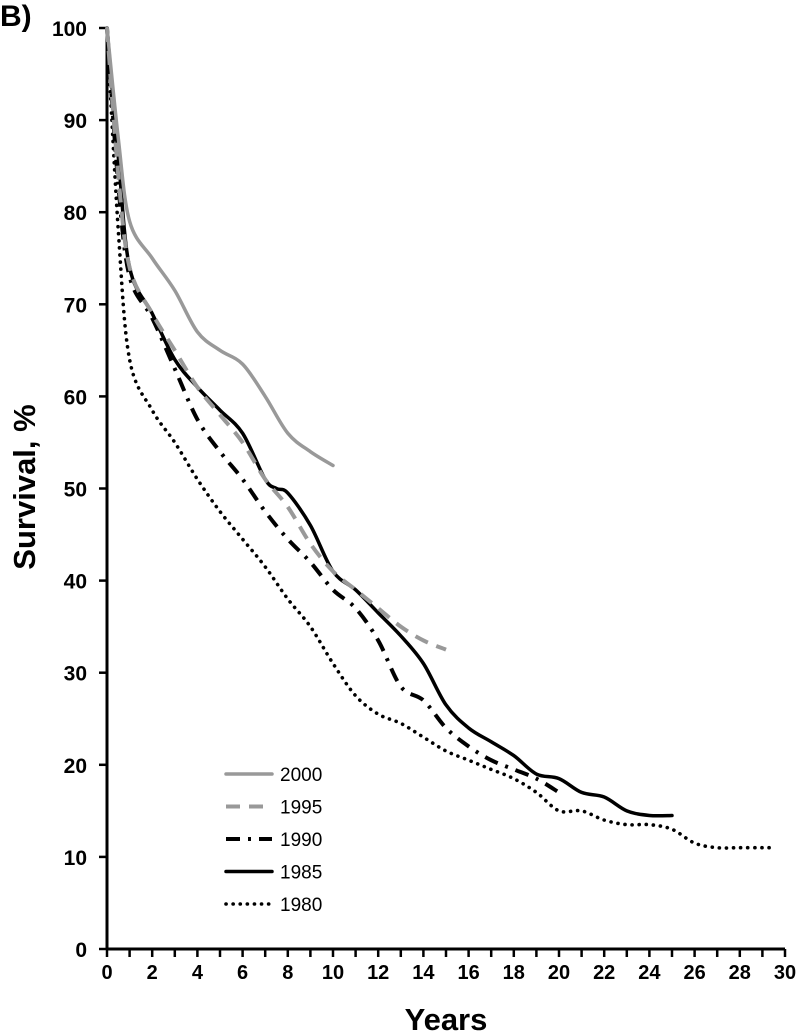 This screenshot has height=1033, width=800. Describe the element at coordinates (301, 840) in the screenshot. I see `legend-label-1990: 1990` at that location.